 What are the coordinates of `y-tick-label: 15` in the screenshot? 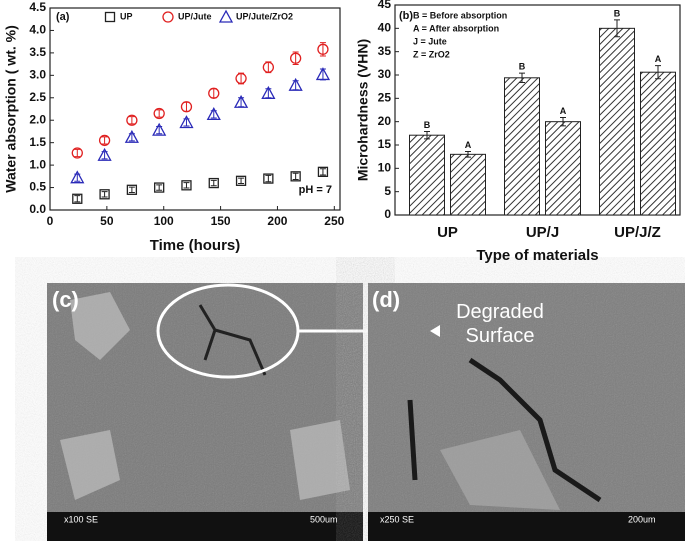 It's located at (385, 144).